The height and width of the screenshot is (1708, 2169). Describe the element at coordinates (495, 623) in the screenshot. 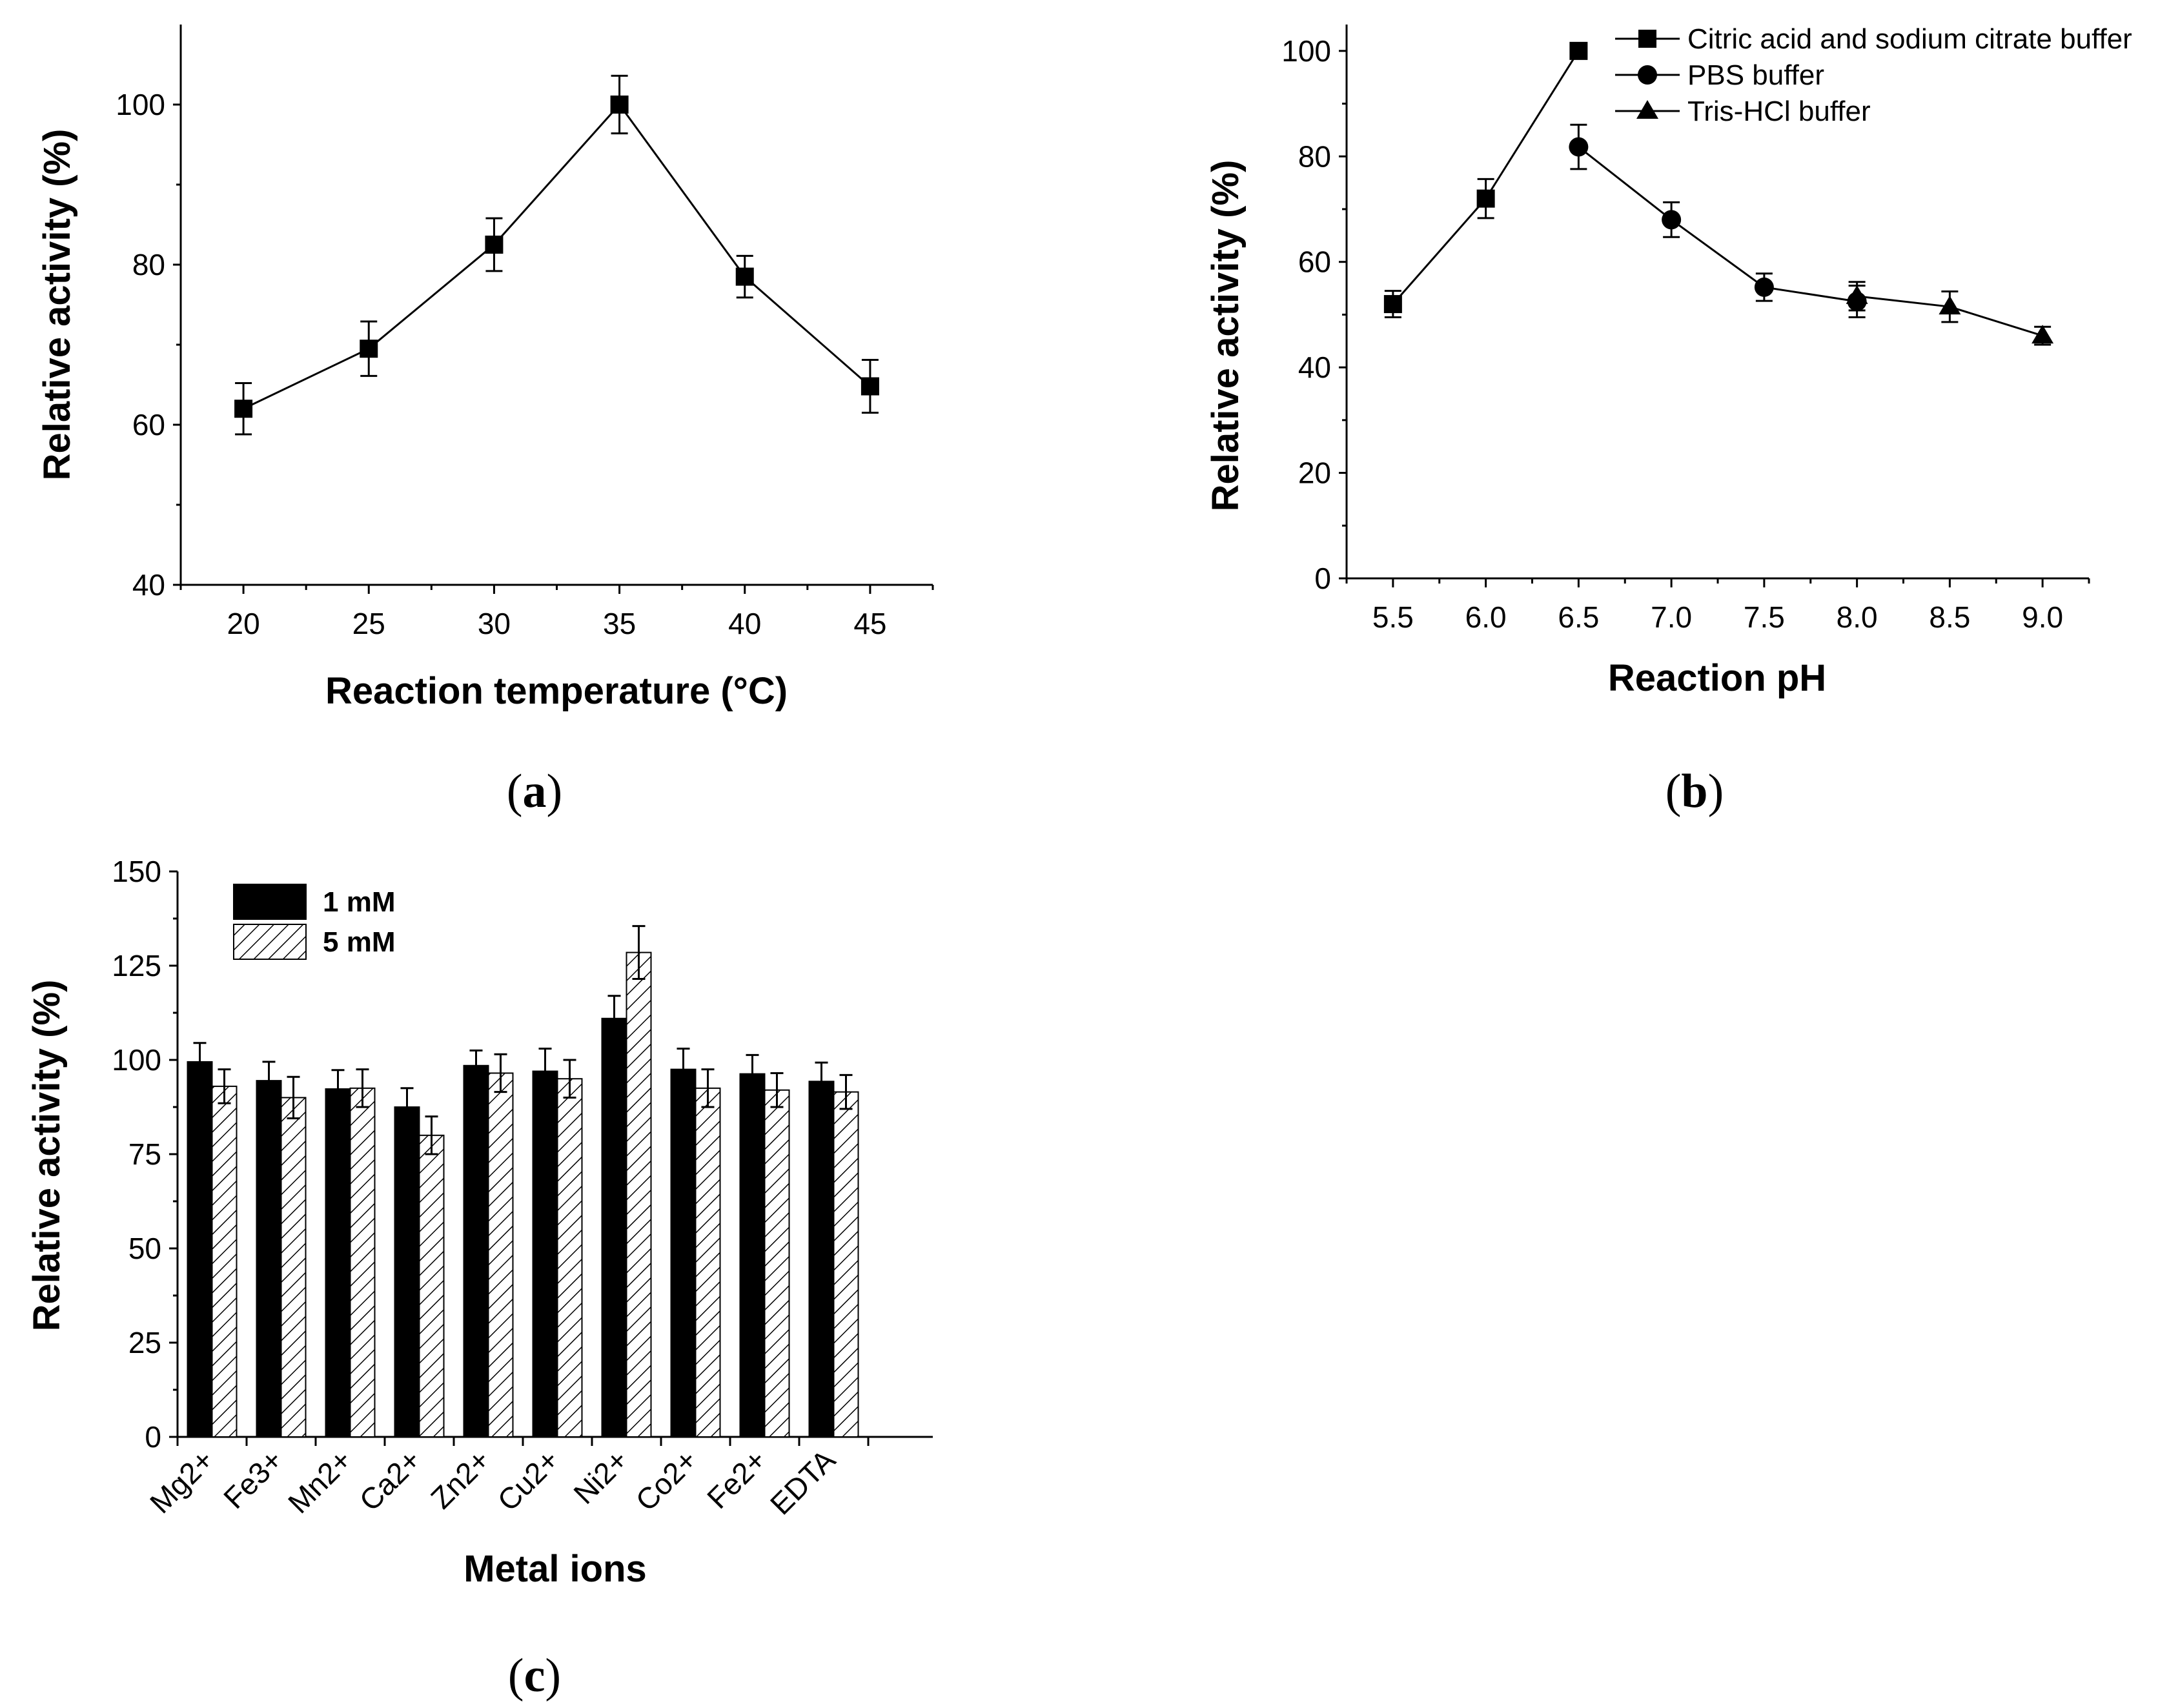

I see `chart-a-x-tick-label: 30` at that location.